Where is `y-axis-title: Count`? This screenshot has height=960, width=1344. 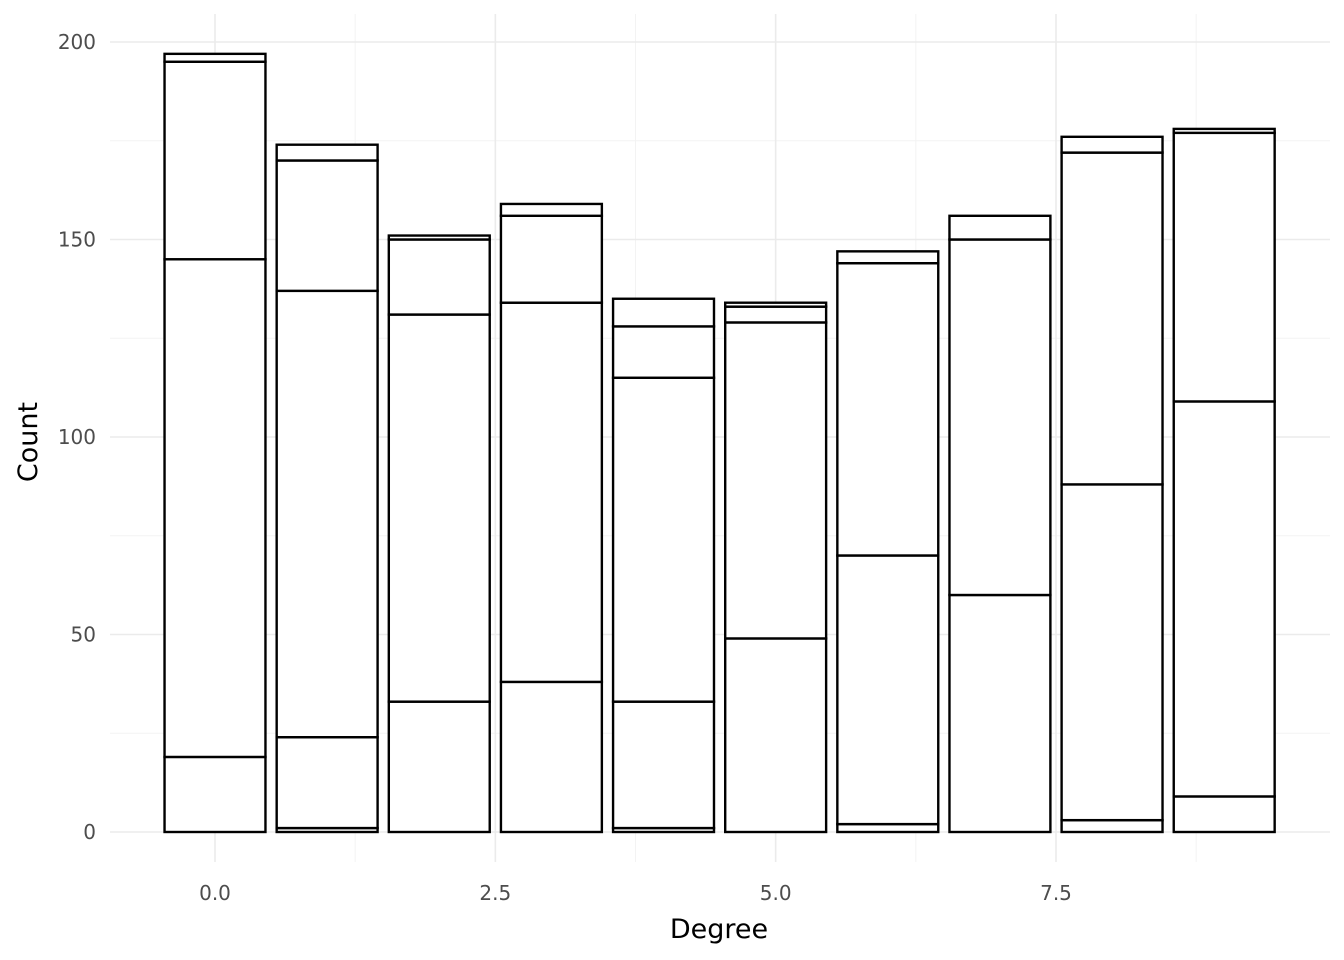 y-axis-title: Count is located at coordinates (28, 442).